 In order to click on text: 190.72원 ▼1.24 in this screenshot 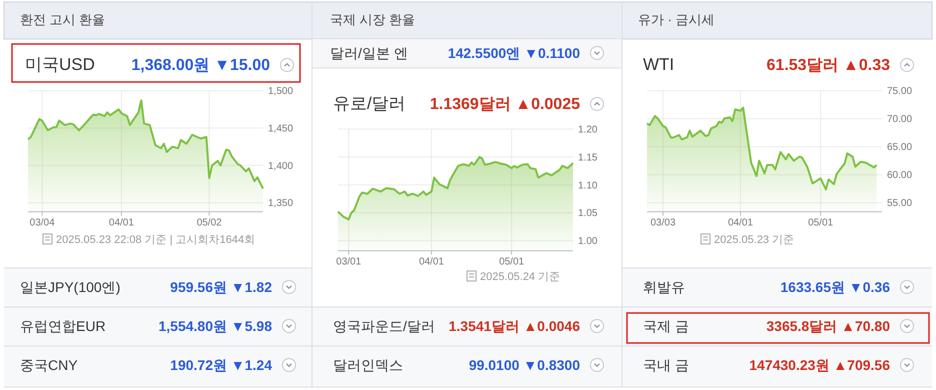, I will do `click(221, 365)`.